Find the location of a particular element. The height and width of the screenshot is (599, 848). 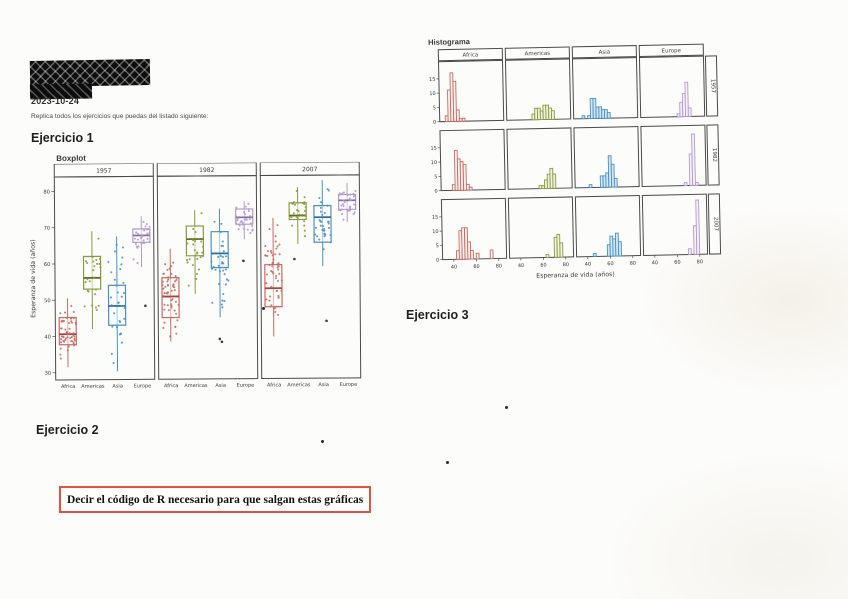

date-text: 2023-10-24 is located at coordinates (55, 101).